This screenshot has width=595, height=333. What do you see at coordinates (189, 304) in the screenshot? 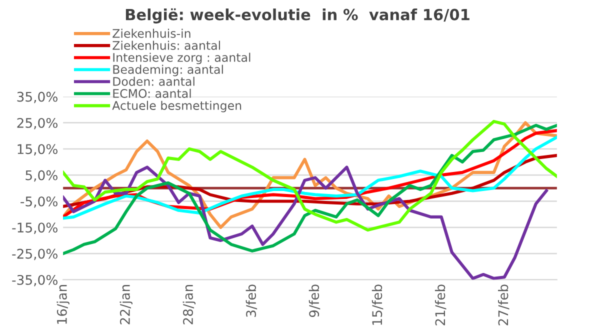
I see `x-tick-label: 28/jan` at bounding box center [189, 304].